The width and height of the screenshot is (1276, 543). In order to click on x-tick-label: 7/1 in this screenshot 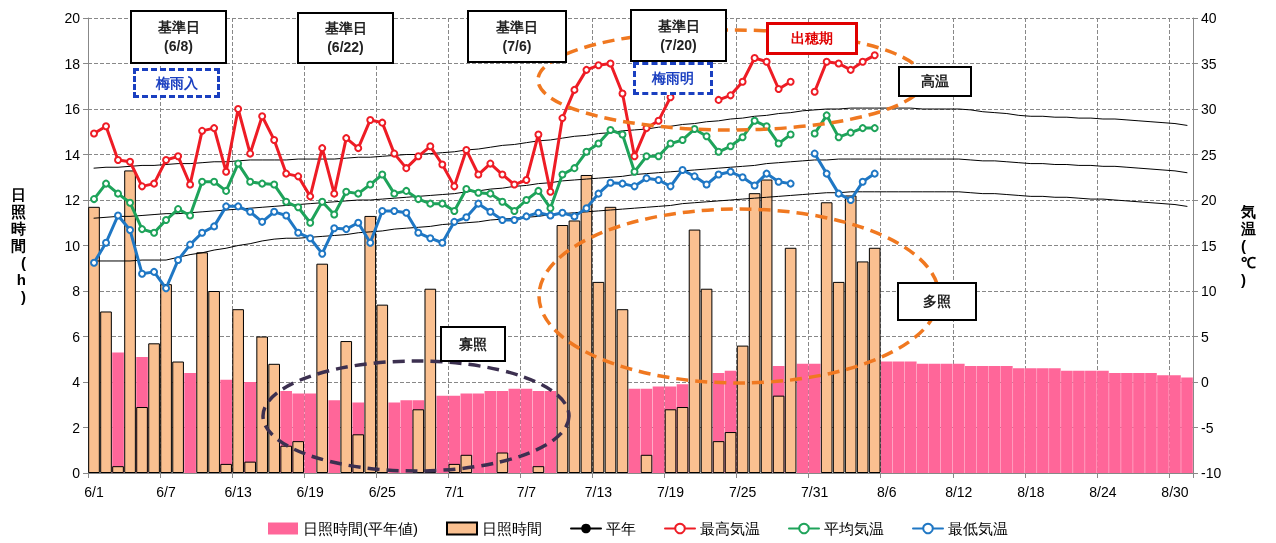, I will do `click(454, 492)`.